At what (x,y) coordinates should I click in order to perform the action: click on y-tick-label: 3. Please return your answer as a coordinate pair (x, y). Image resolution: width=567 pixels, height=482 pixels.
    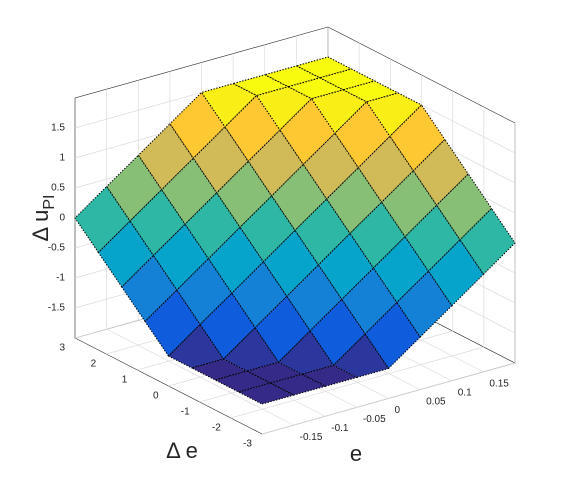
    Looking at the image, I should click on (62, 348).